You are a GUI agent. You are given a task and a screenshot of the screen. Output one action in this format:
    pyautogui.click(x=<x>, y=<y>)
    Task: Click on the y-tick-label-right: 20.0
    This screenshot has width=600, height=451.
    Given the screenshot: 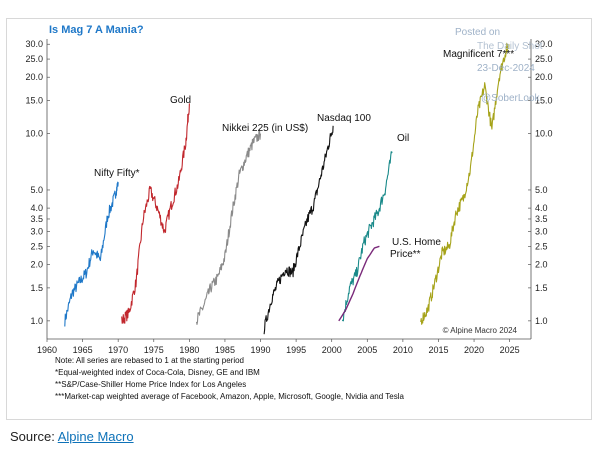 What is the action you would take?
    pyautogui.click(x=544, y=77)
    